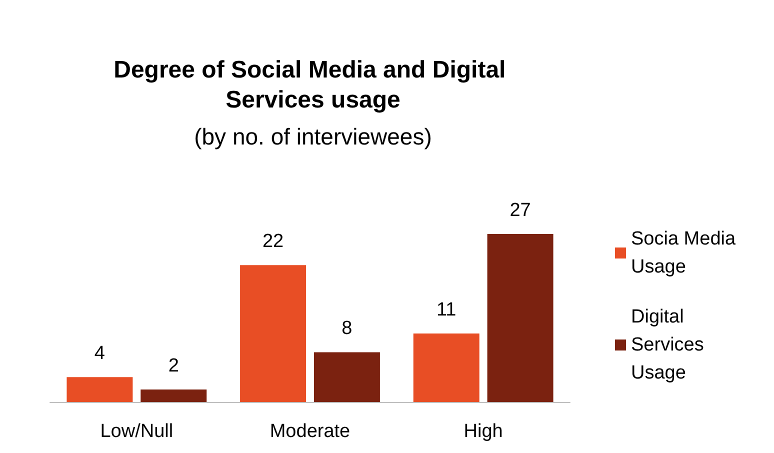 The height and width of the screenshot is (453, 774). Describe the element at coordinates (173, 366) in the screenshot. I see `data-label: 2` at that location.